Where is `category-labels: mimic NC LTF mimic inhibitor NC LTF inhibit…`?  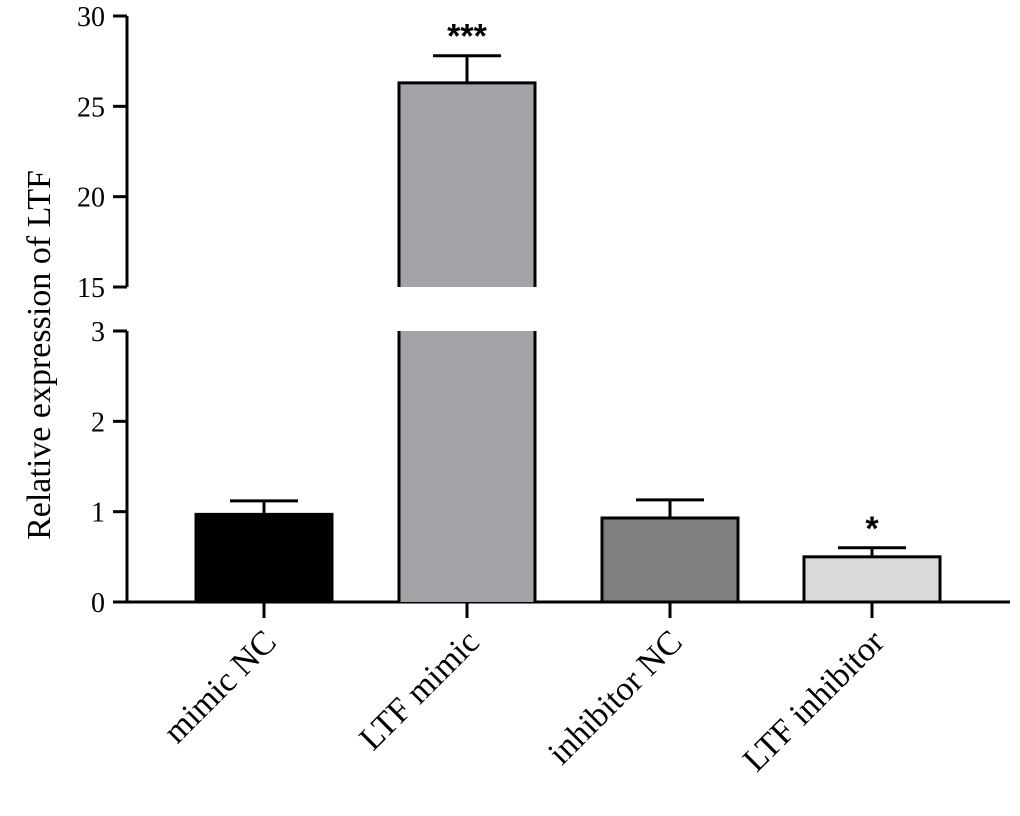
category-labels: mimic NC LTF mimic inhibitor NC LTF inhibit… is located at coordinates (524, 701).